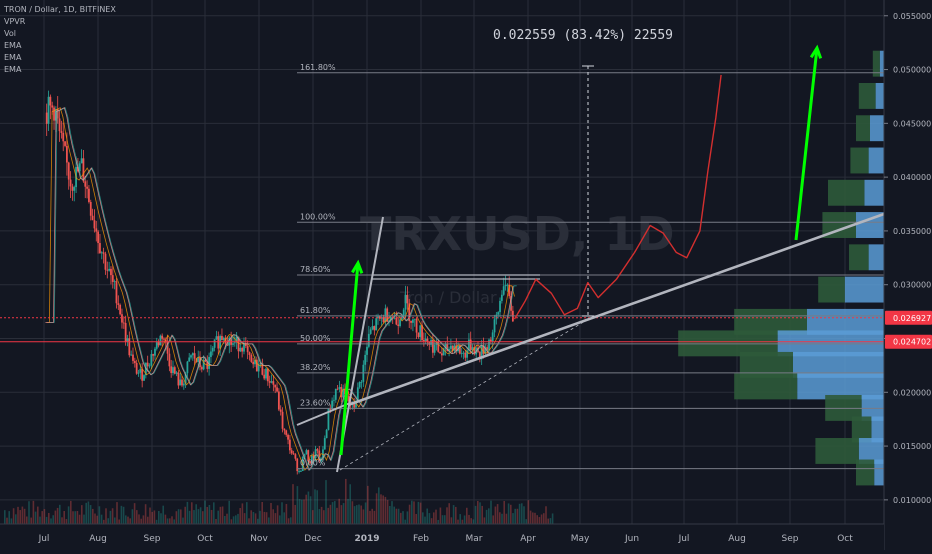 The image size is (932, 554). What do you see at coordinates (912, 231) in the screenshot?
I see `price-tick-label: 0.035000` at bounding box center [912, 231].